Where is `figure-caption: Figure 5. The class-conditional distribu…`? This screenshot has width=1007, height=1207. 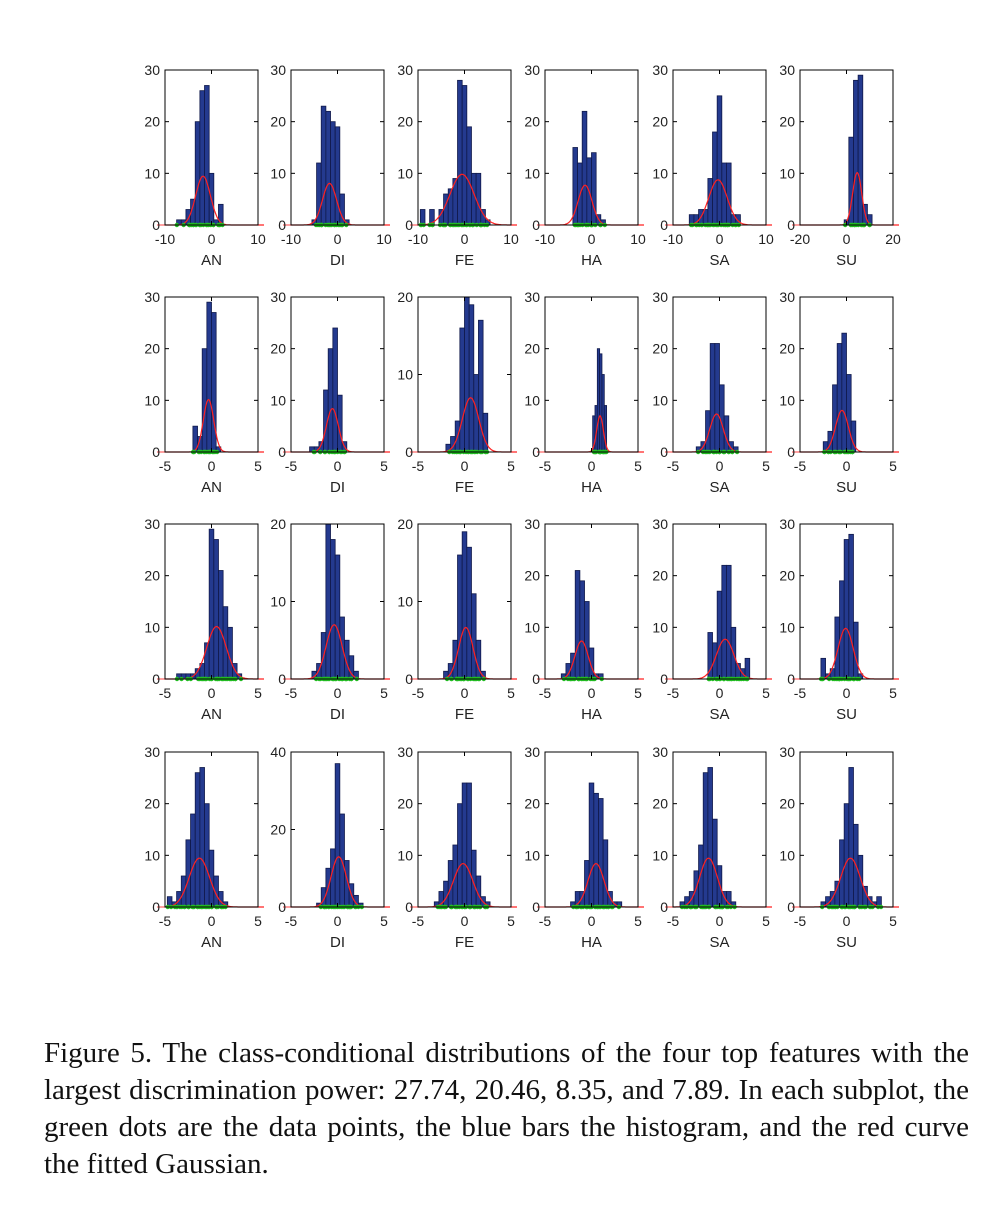 figure-caption: Figure 5. The class-conditional distribu… is located at coordinates (506, 1108).